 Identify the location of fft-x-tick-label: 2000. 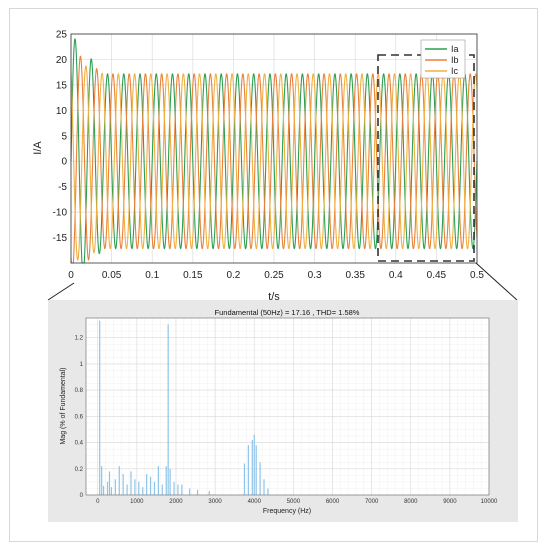
(176, 502).